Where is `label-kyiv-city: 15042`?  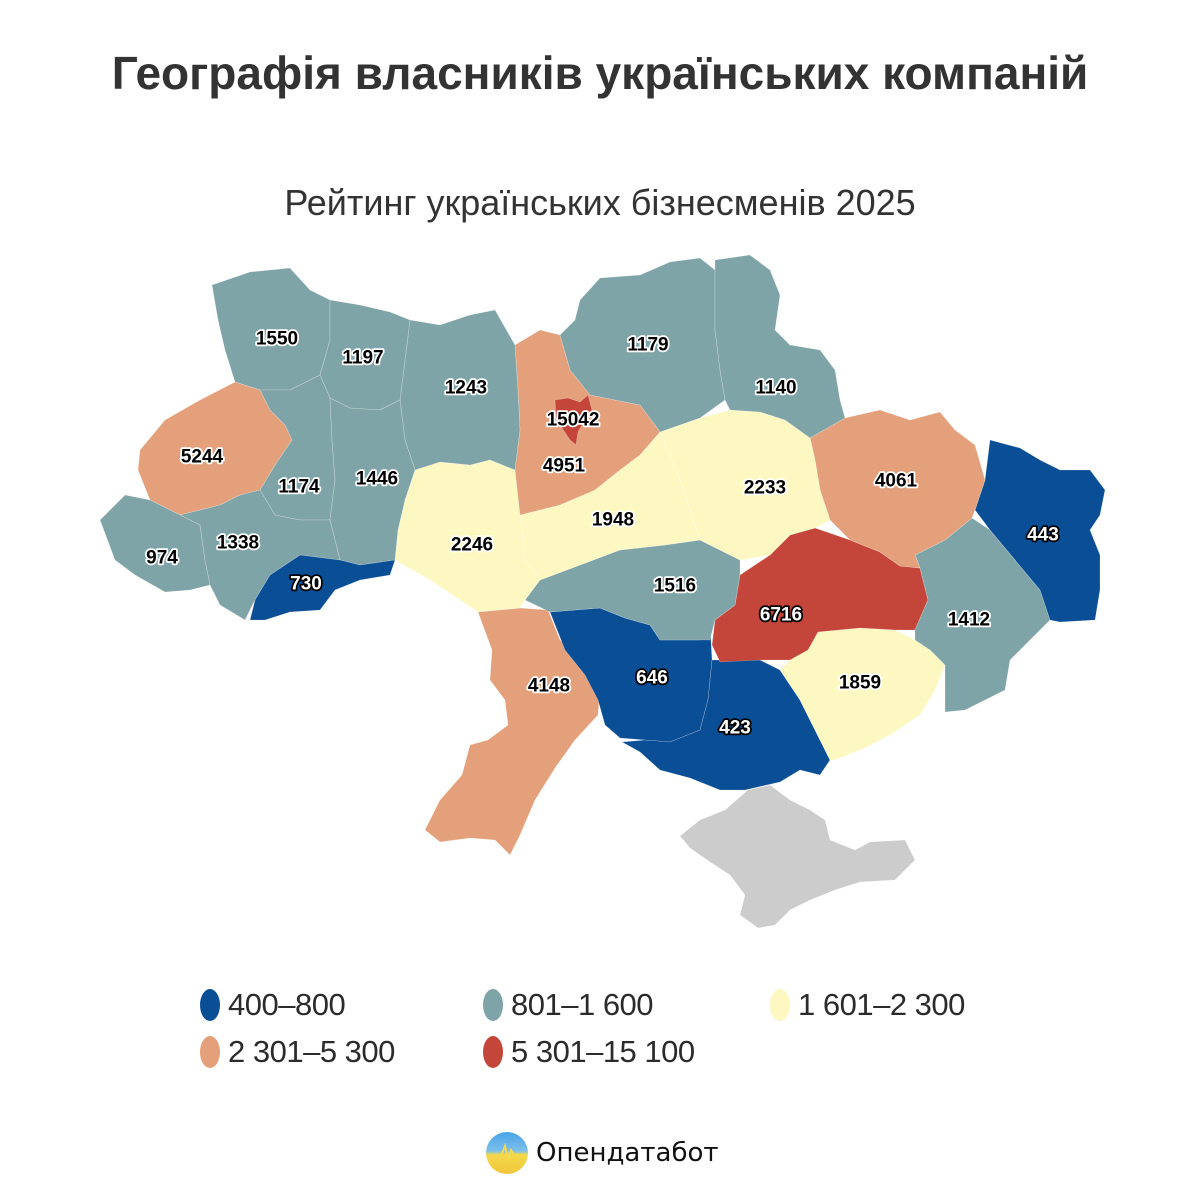
label-kyiv-city: 15042 is located at coordinates (573, 420).